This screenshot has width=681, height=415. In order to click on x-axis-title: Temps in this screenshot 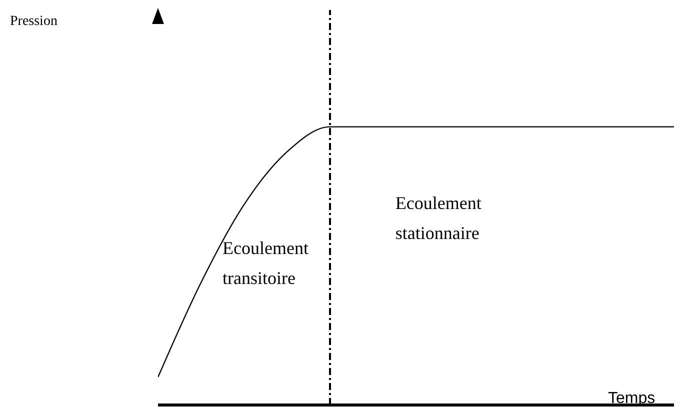, I will do `click(632, 399)`.